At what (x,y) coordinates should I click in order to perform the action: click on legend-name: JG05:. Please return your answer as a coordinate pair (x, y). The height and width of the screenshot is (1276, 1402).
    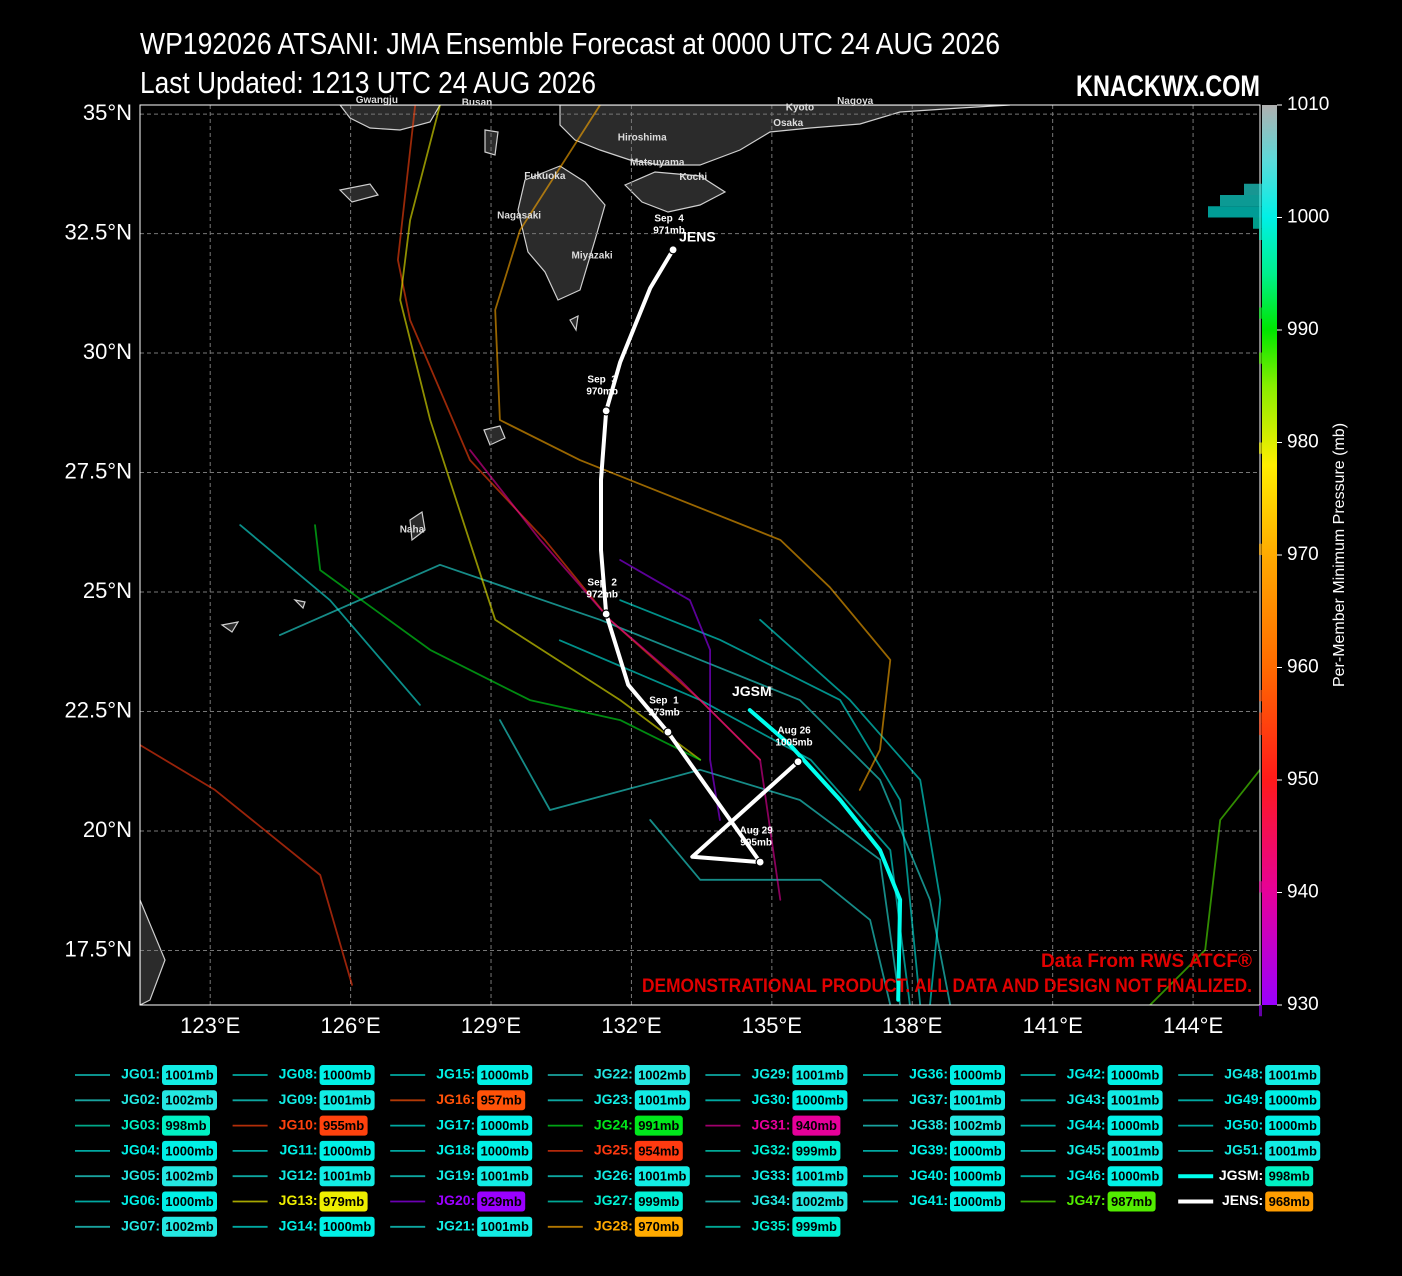
    Looking at the image, I should click on (140, 1175).